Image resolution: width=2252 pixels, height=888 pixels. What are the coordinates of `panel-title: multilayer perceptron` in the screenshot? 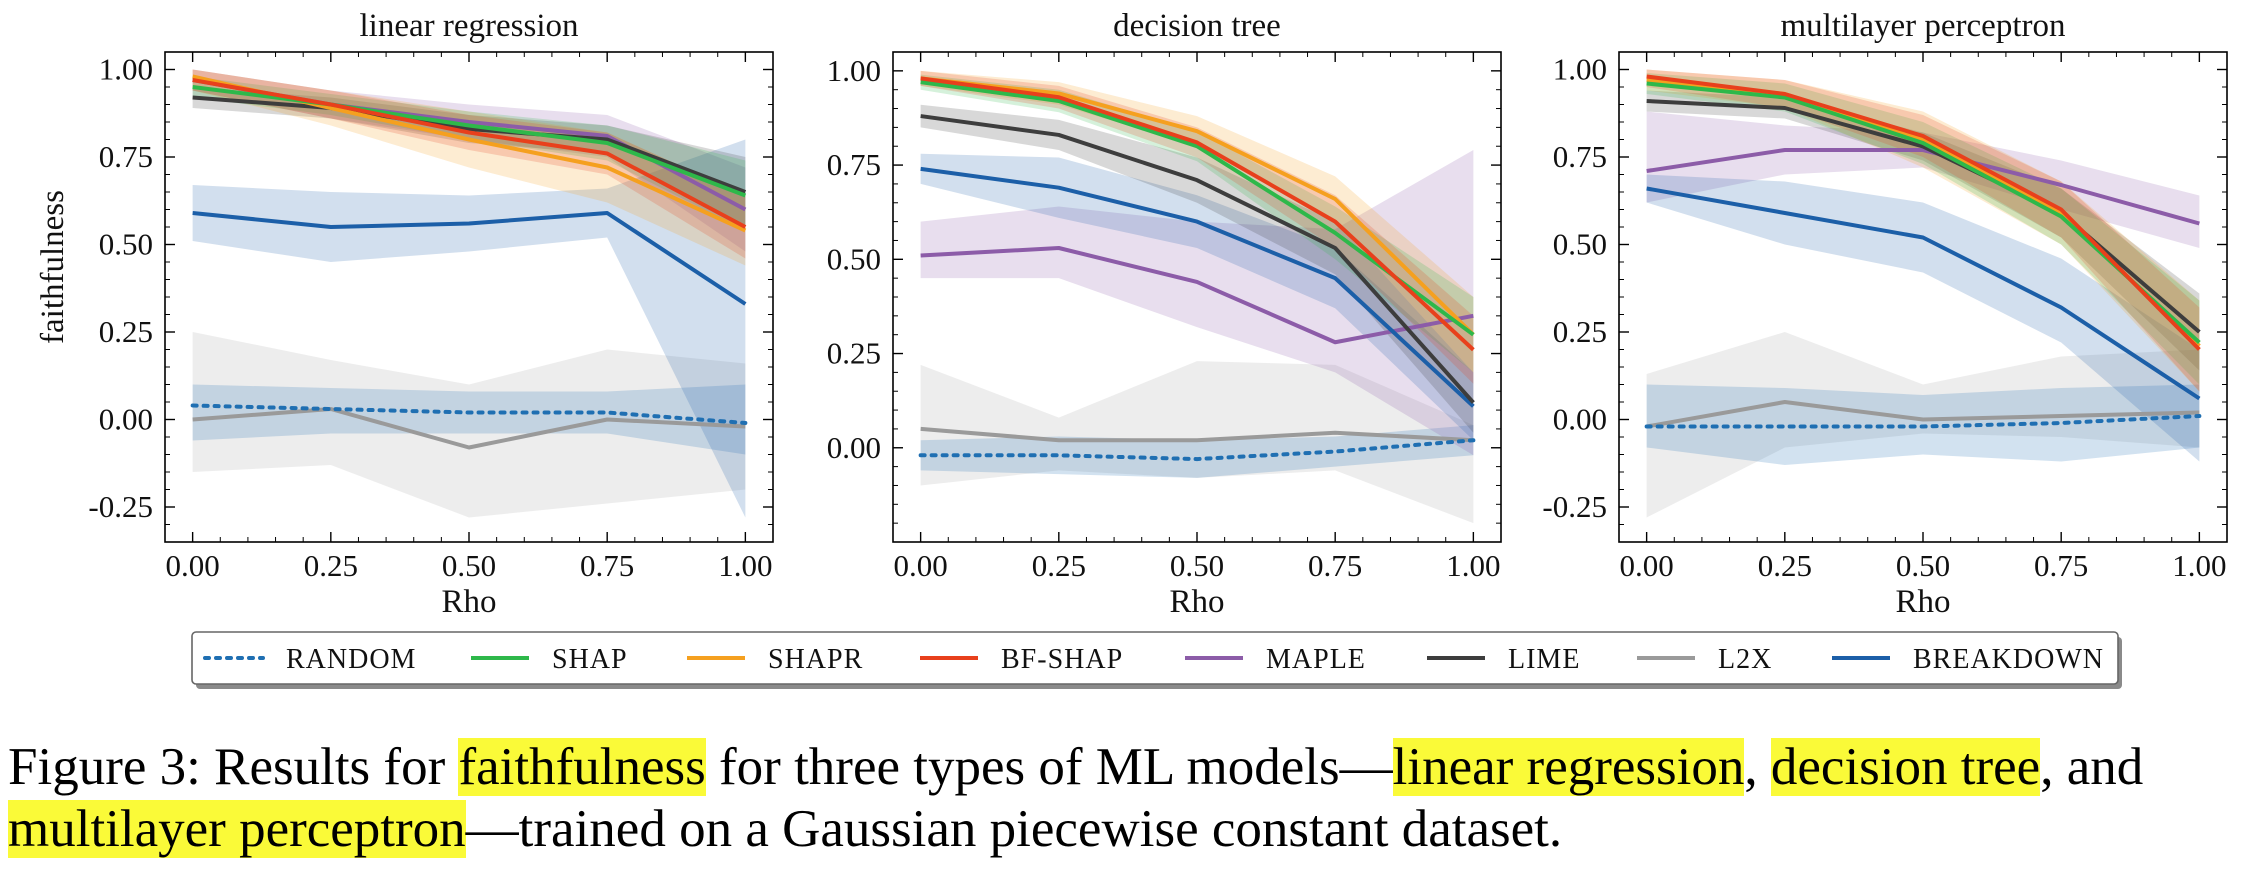 It's located at (1923, 26).